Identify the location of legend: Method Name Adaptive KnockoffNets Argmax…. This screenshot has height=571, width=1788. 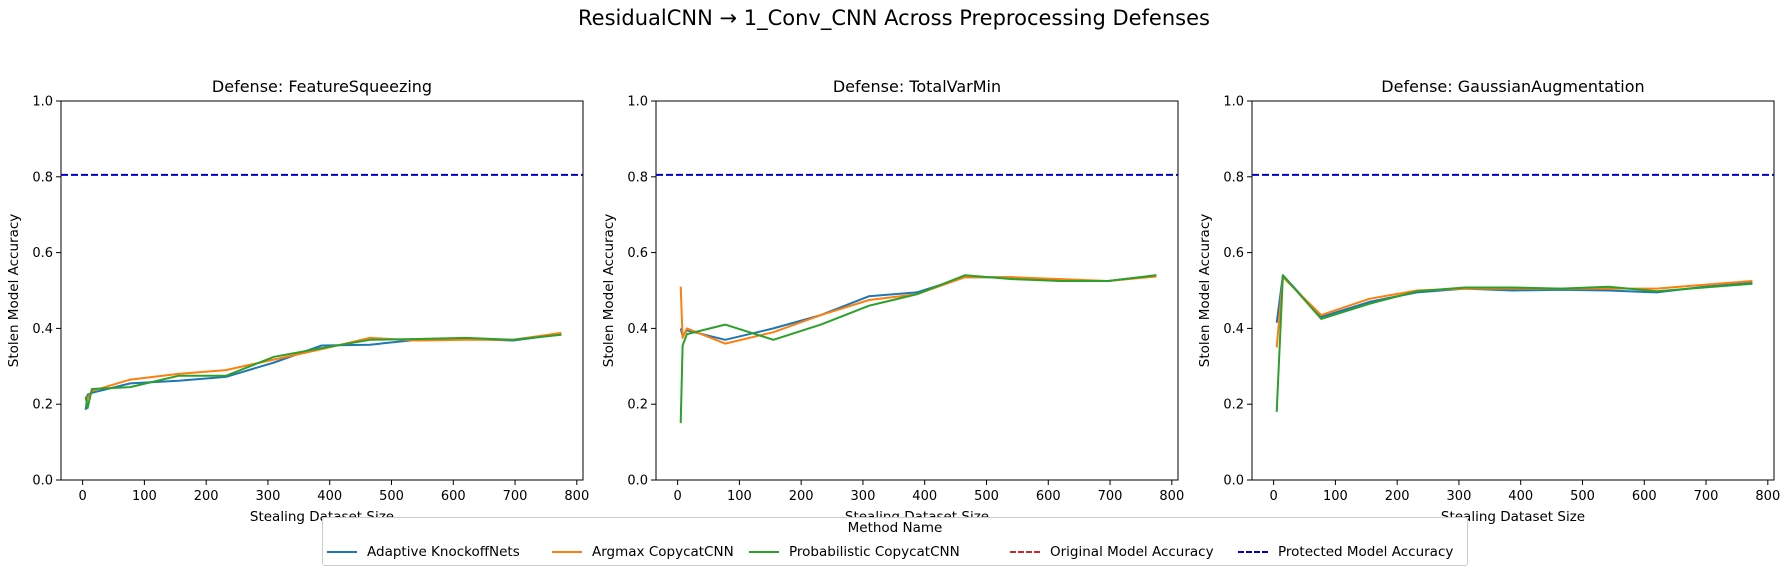
(895, 541).